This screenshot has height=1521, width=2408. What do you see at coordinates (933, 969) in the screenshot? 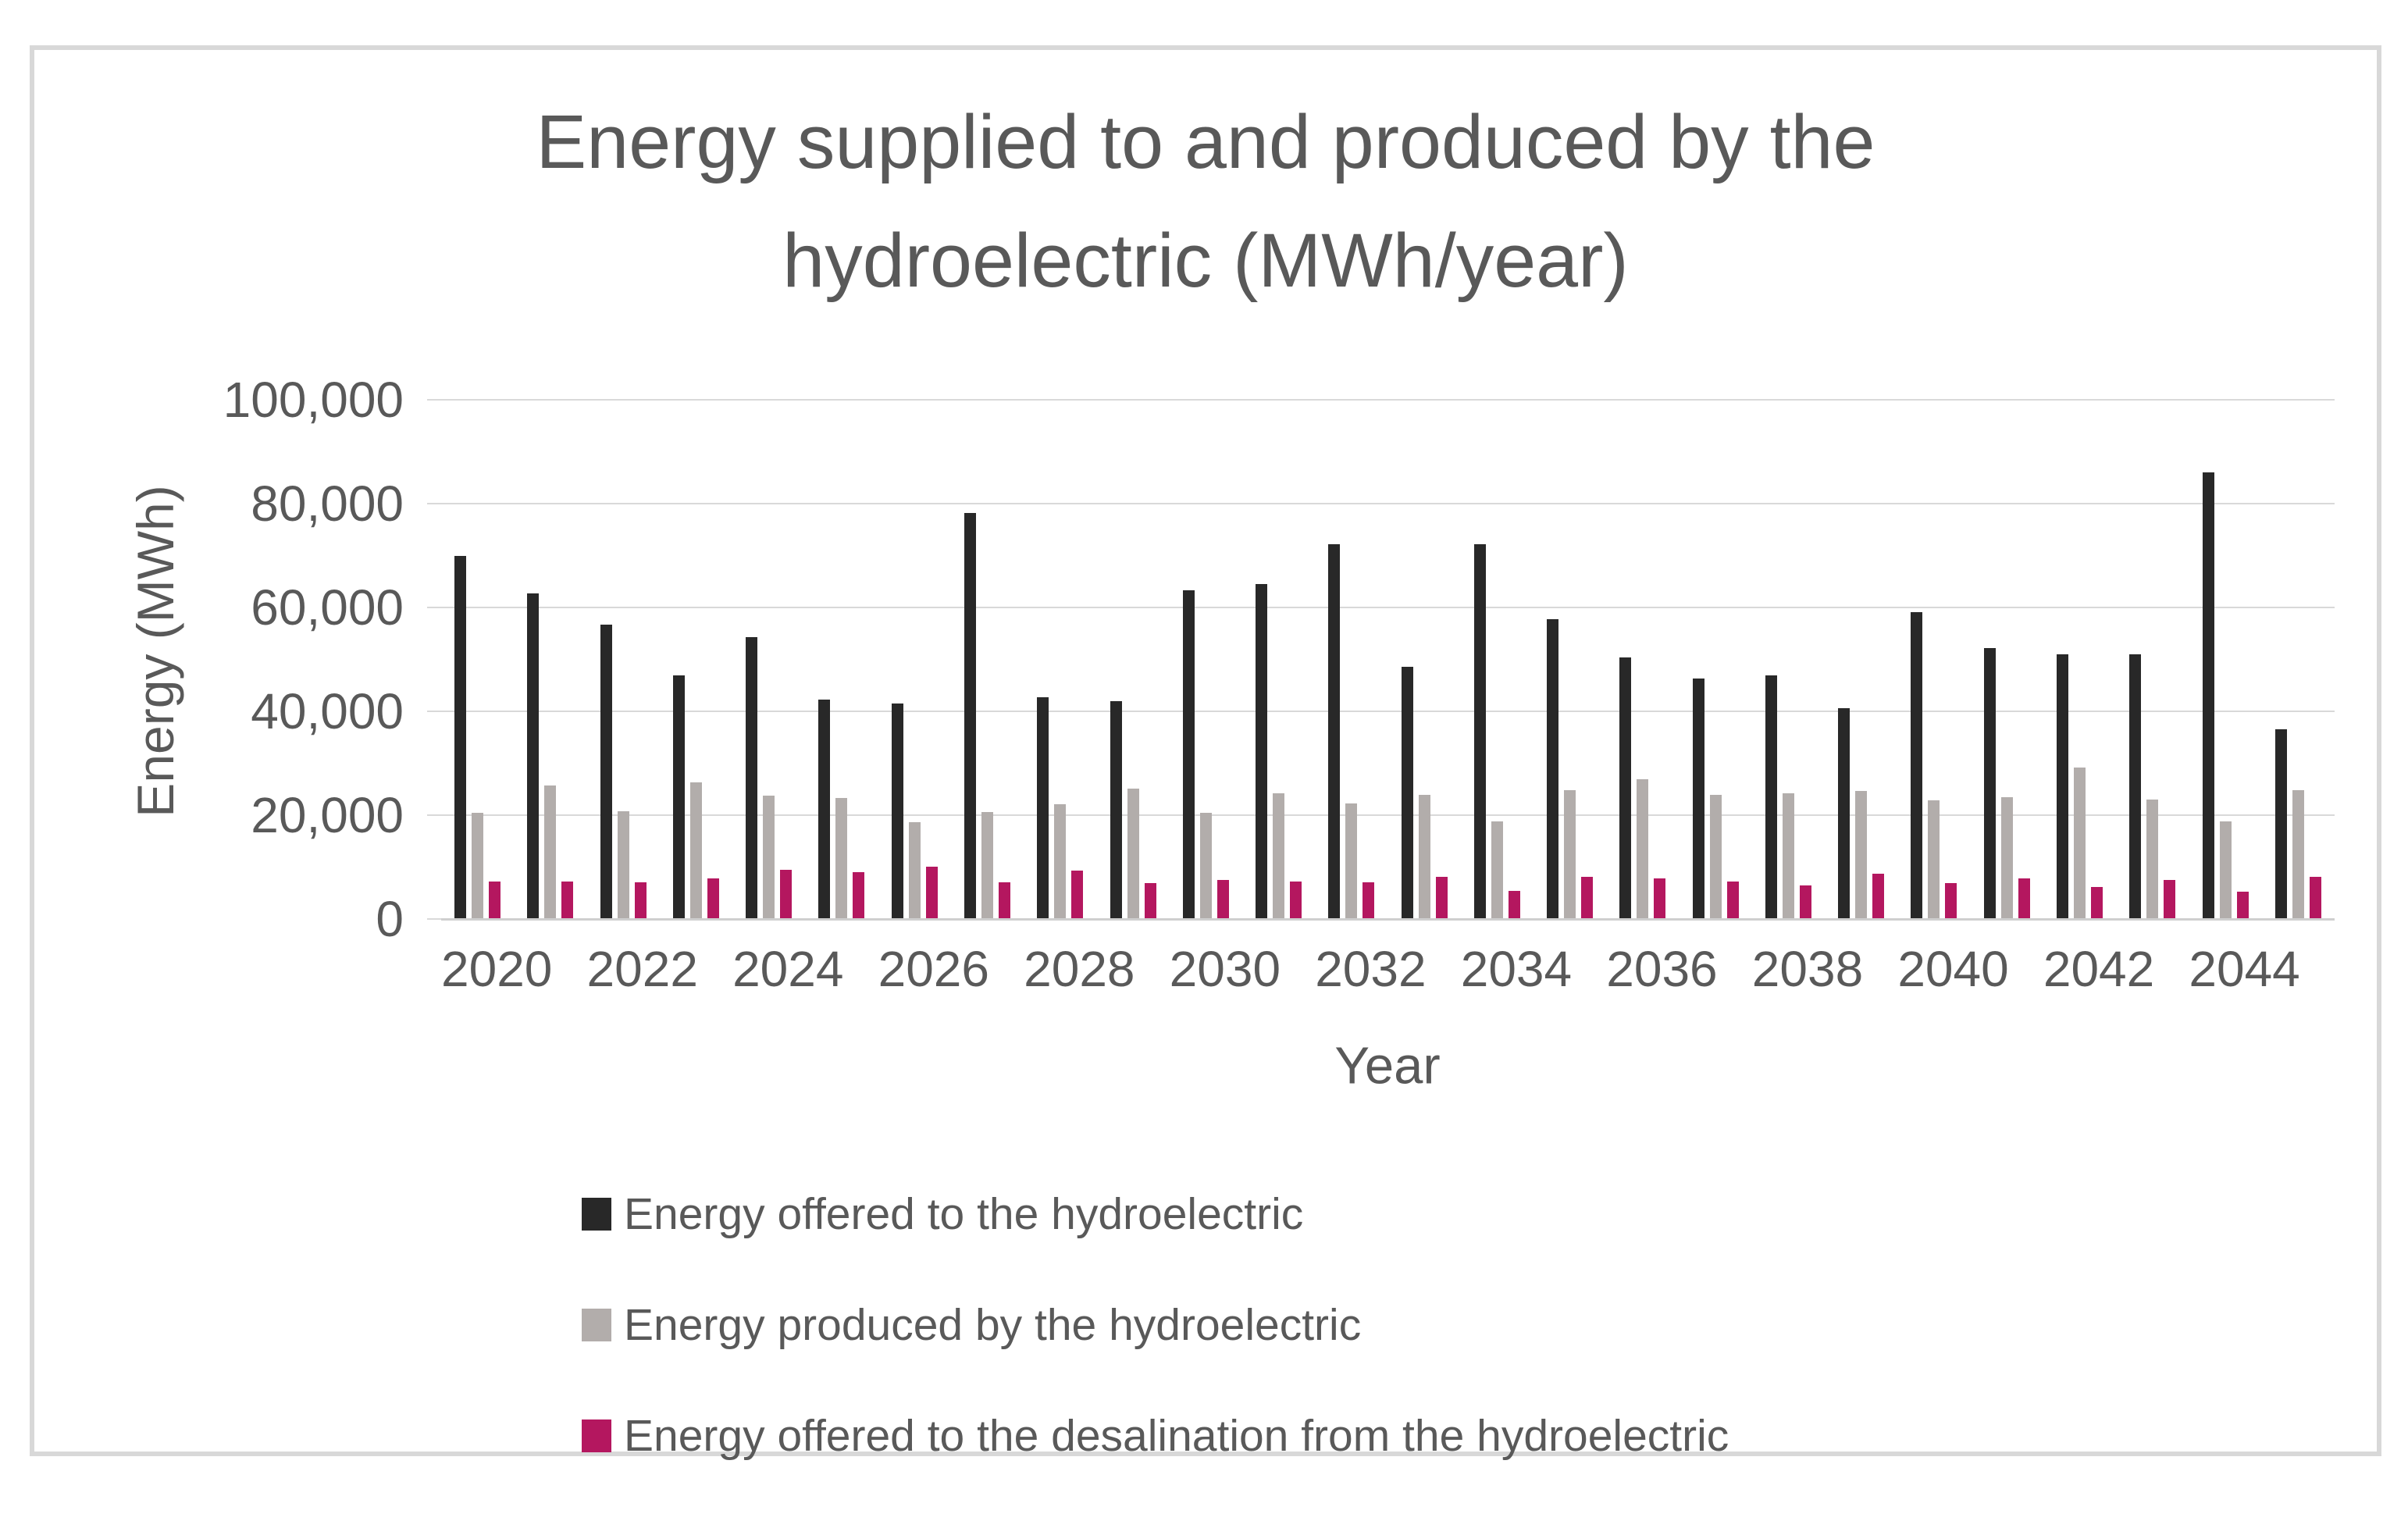
I see `x-tick-label: 2026` at bounding box center [933, 969].